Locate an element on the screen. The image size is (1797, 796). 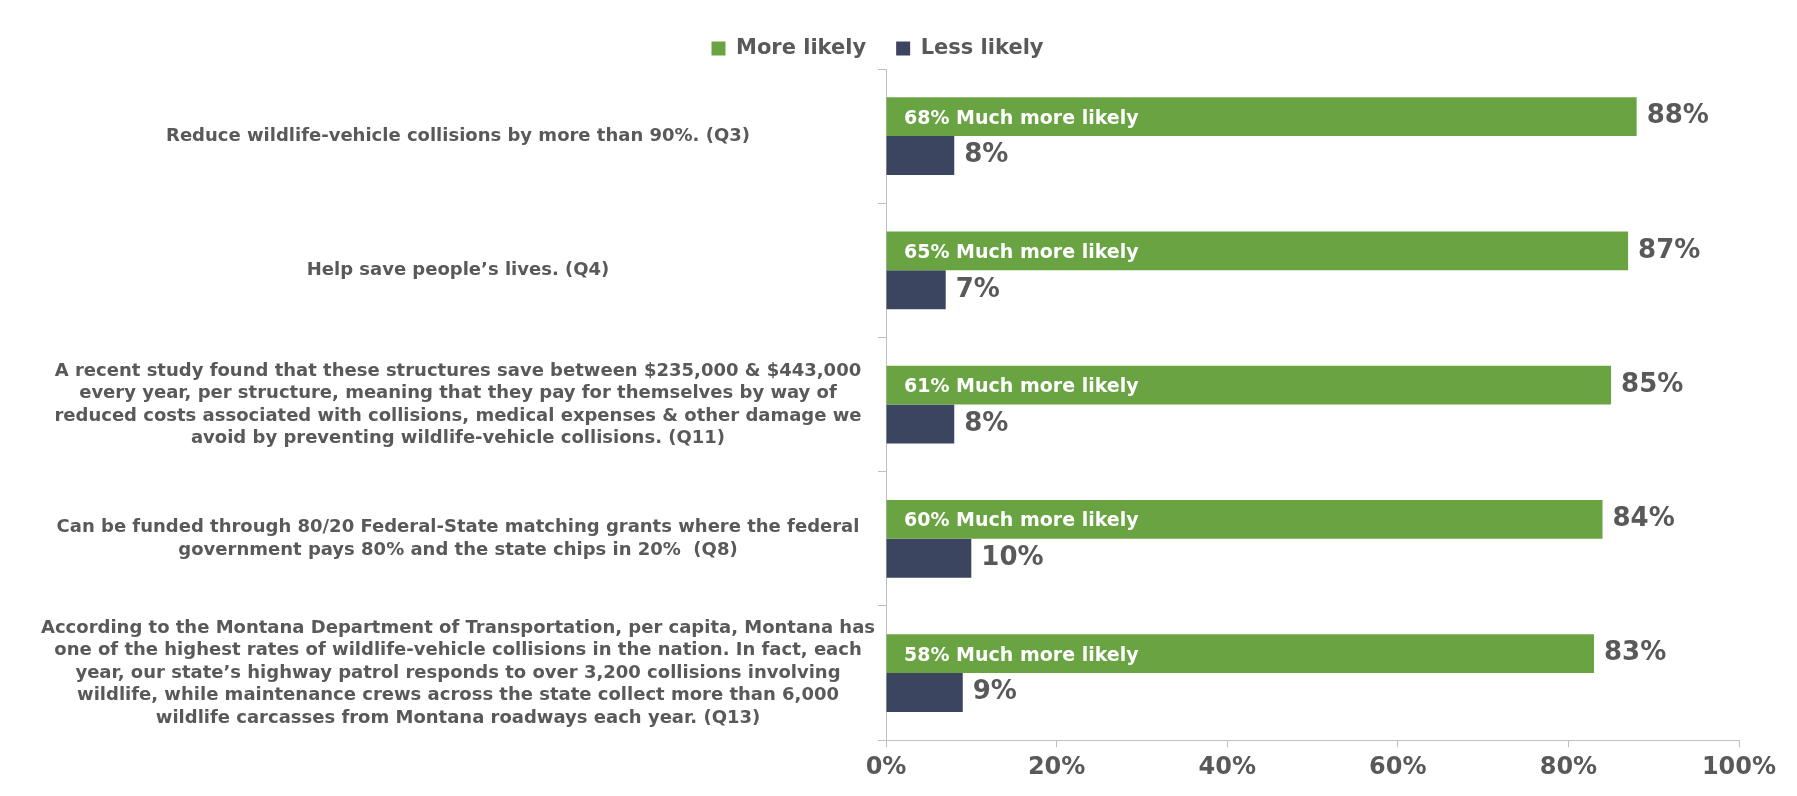
annotation: 58% Much more likely is located at coordinates (1022, 653).